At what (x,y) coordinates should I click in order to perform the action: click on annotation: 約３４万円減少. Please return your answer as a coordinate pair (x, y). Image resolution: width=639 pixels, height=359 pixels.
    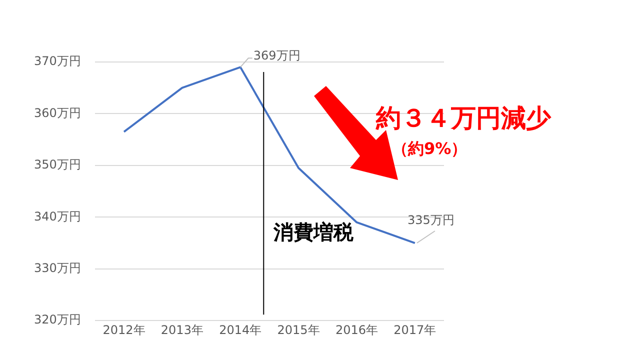
    Looking at the image, I should click on (463, 118).